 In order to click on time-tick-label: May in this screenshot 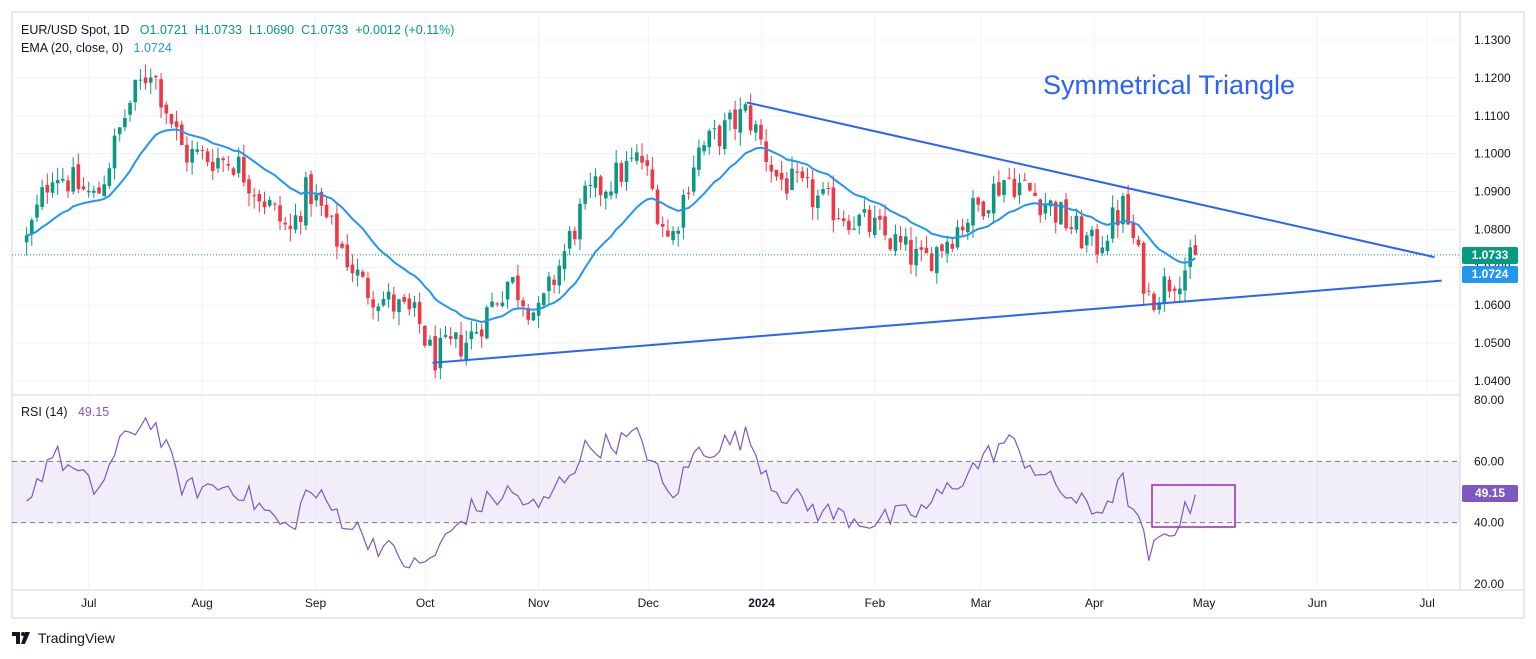, I will do `click(1204, 603)`.